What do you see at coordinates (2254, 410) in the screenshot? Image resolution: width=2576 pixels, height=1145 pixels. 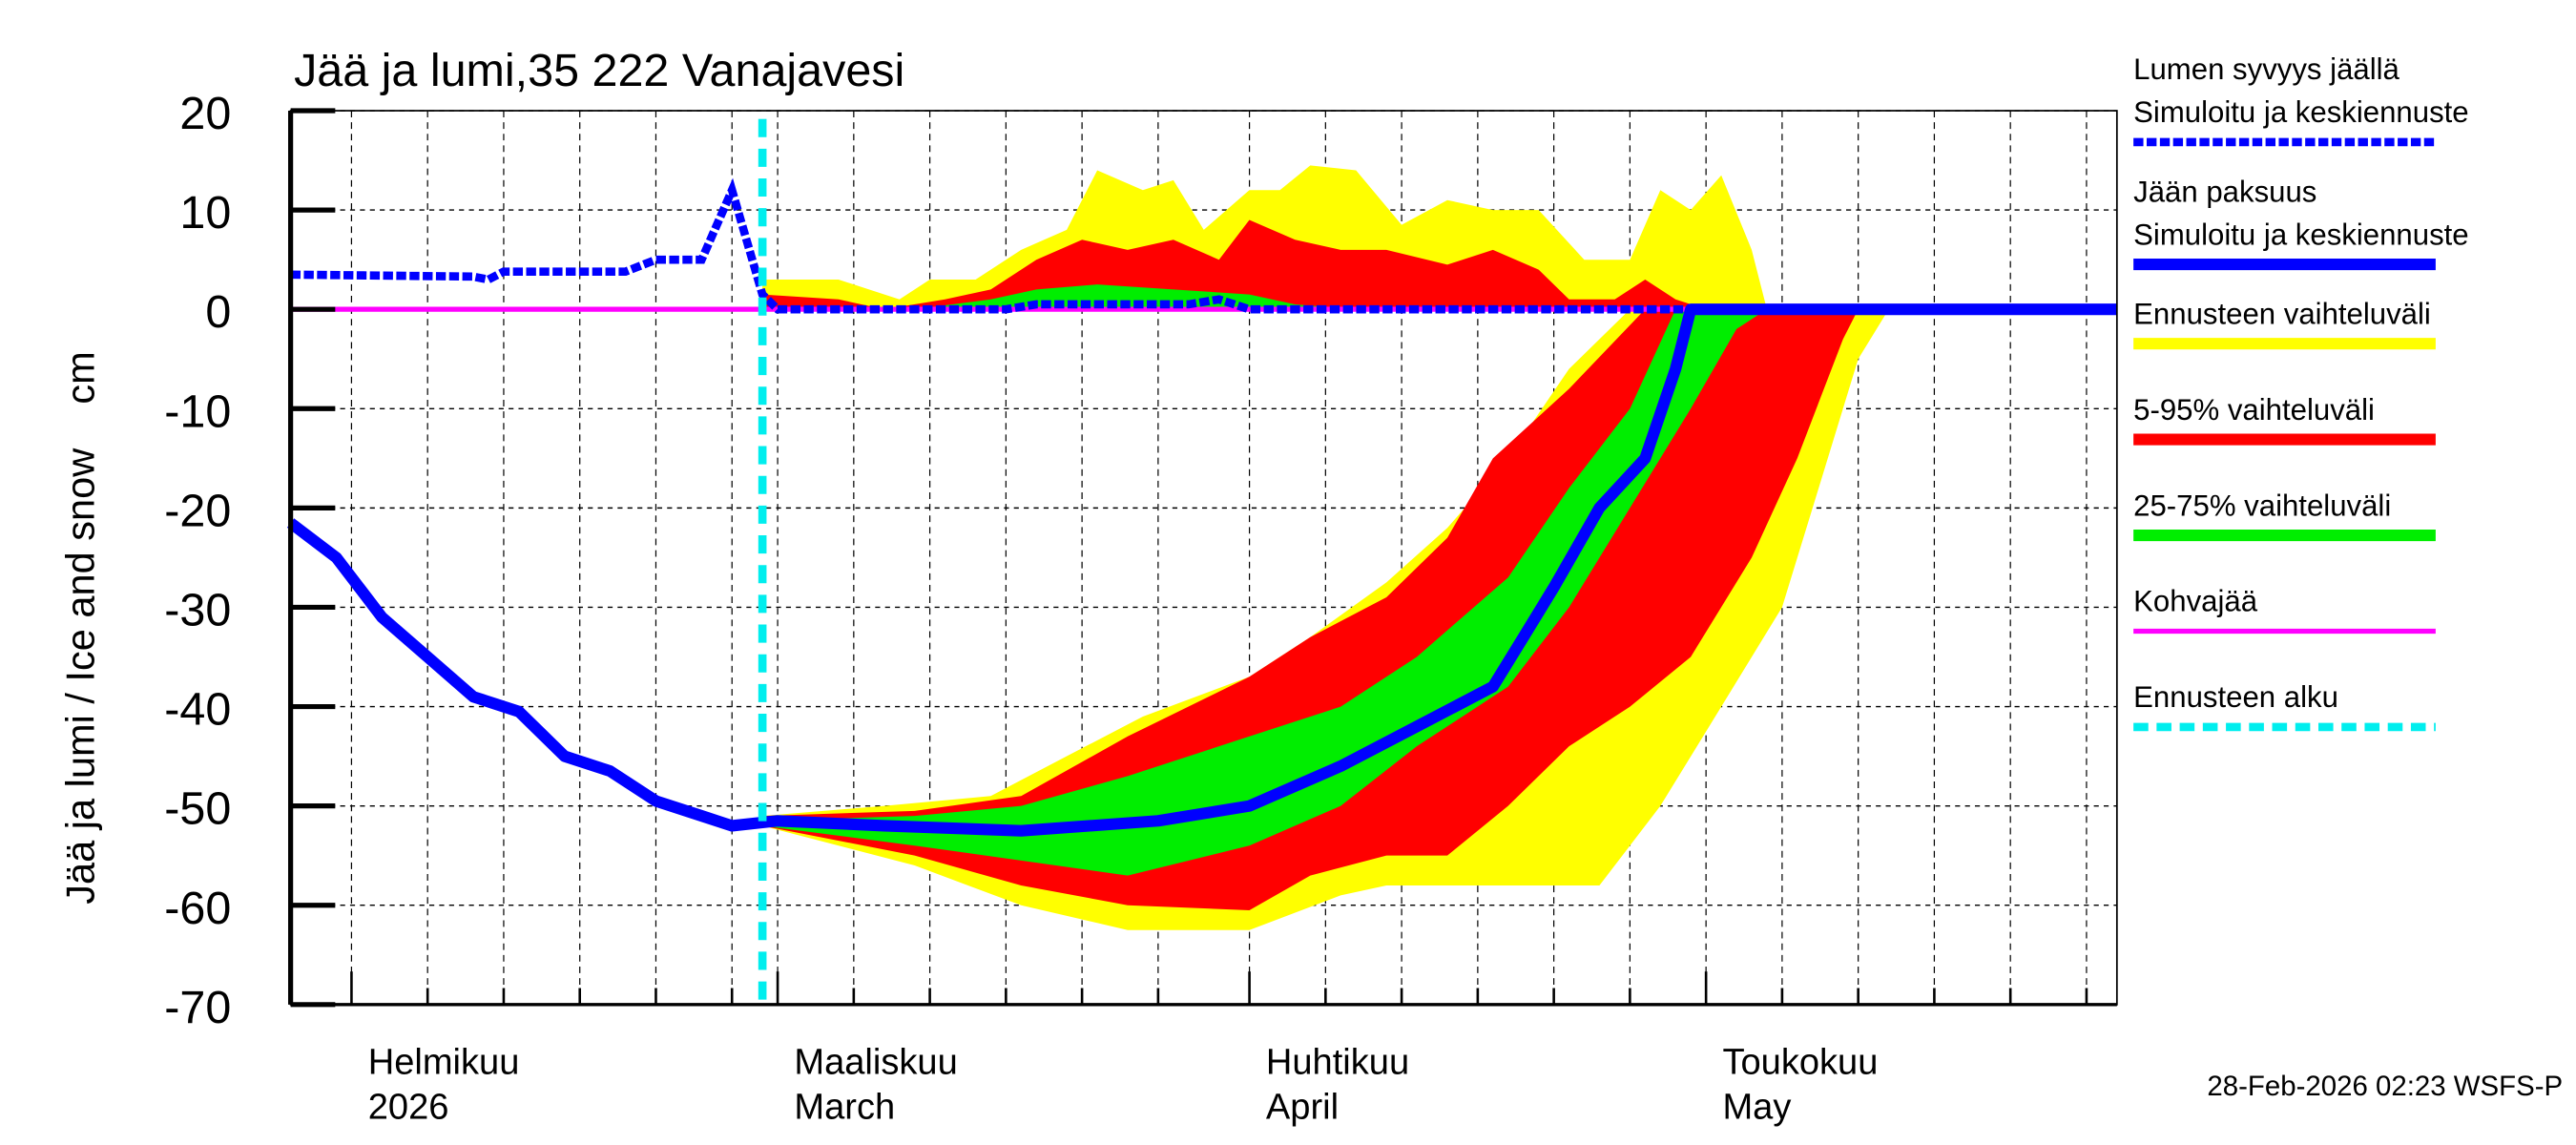 I see `legend-label: 5-95% vaihteluväli` at bounding box center [2254, 410].